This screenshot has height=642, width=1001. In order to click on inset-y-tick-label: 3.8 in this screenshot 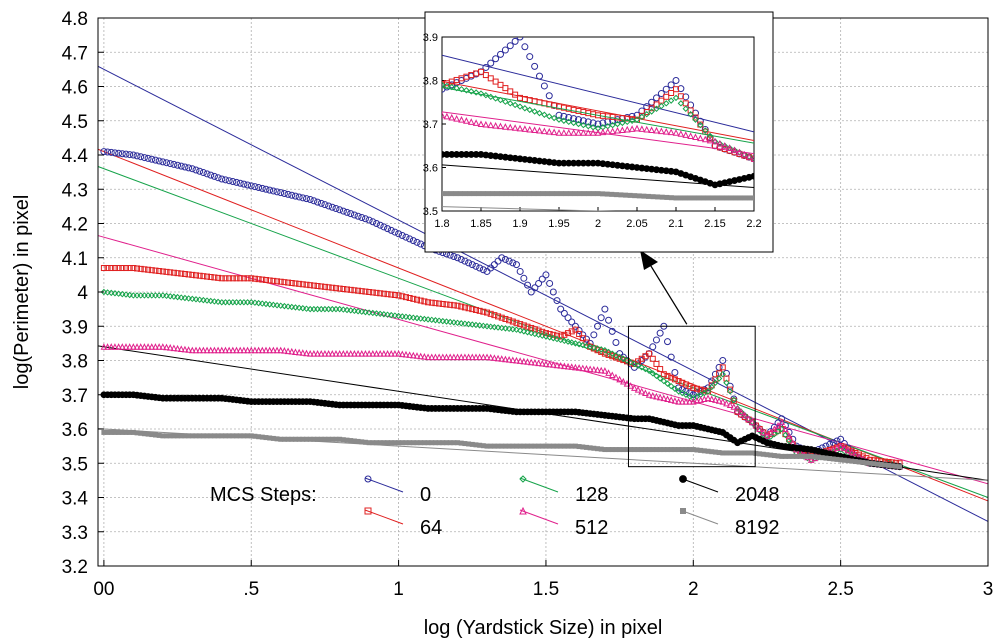, I will do `click(430, 82)`.